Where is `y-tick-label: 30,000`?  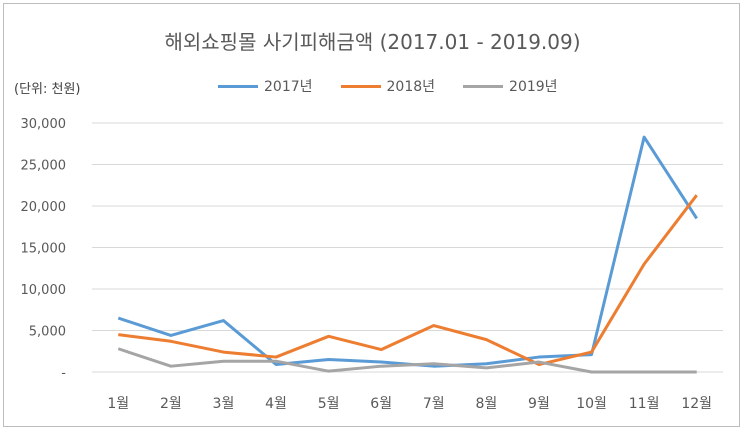
y-tick-label: 30,000 is located at coordinates (44, 124).